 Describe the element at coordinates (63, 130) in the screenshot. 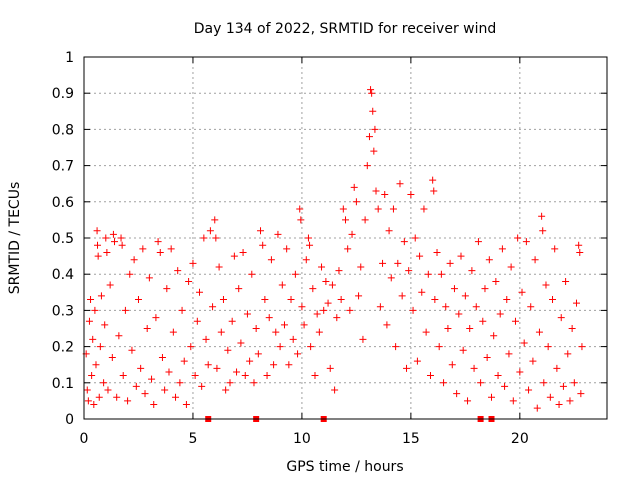

I see `y-tick-label: 0.8` at that location.